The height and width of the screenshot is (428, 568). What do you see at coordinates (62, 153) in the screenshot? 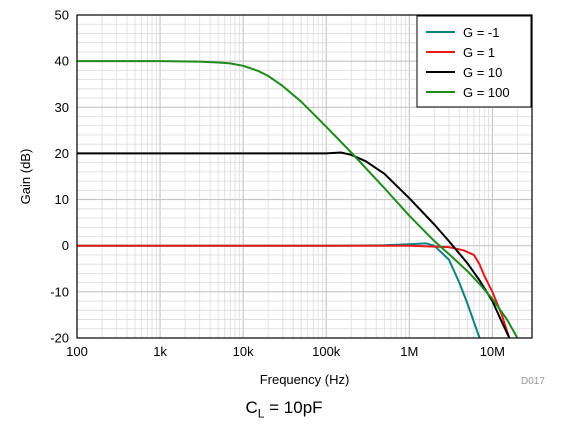
I see `y-tick-label: 20` at bounding box center [62, 153].